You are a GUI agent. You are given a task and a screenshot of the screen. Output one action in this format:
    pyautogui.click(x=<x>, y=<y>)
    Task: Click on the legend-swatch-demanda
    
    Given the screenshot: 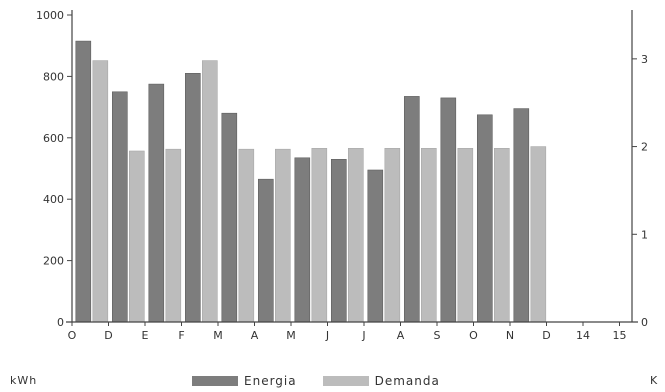 What is the action you would take?
    pyautogui.click(x=345, y=381)
    